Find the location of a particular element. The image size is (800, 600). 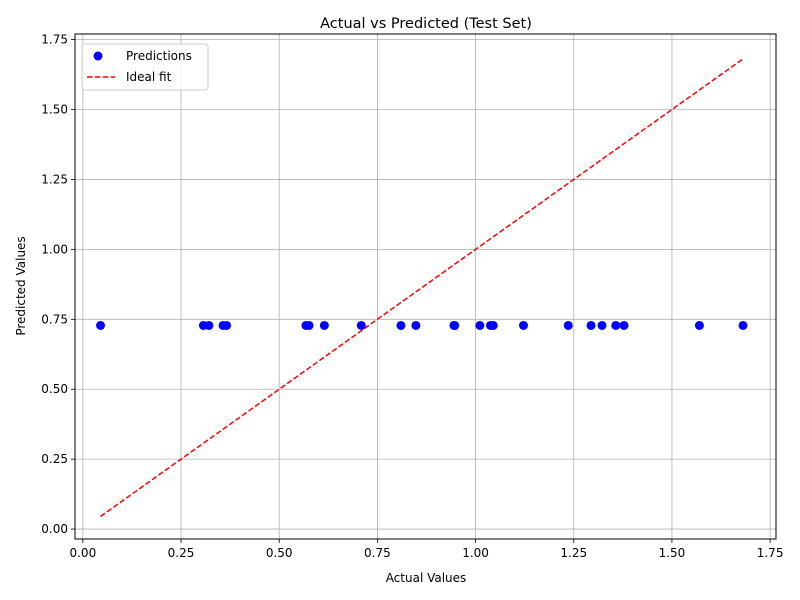

x-axis-label: Actual Values is located at coordinates (426, 578).